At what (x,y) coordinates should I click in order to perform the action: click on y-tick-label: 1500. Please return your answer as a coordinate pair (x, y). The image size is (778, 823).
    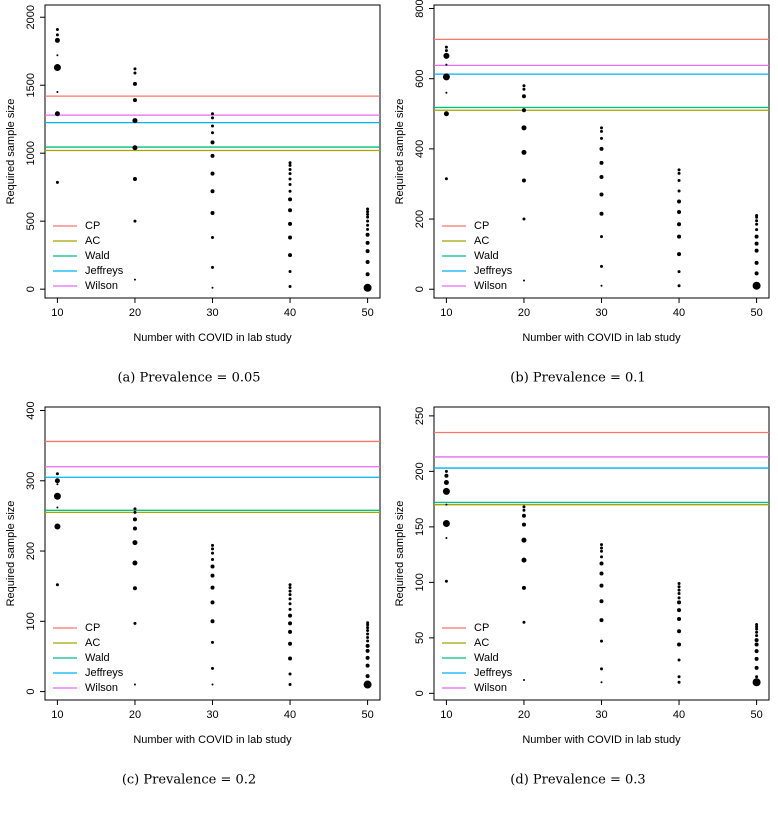
    Looking at the image, I should click on (31, 85).